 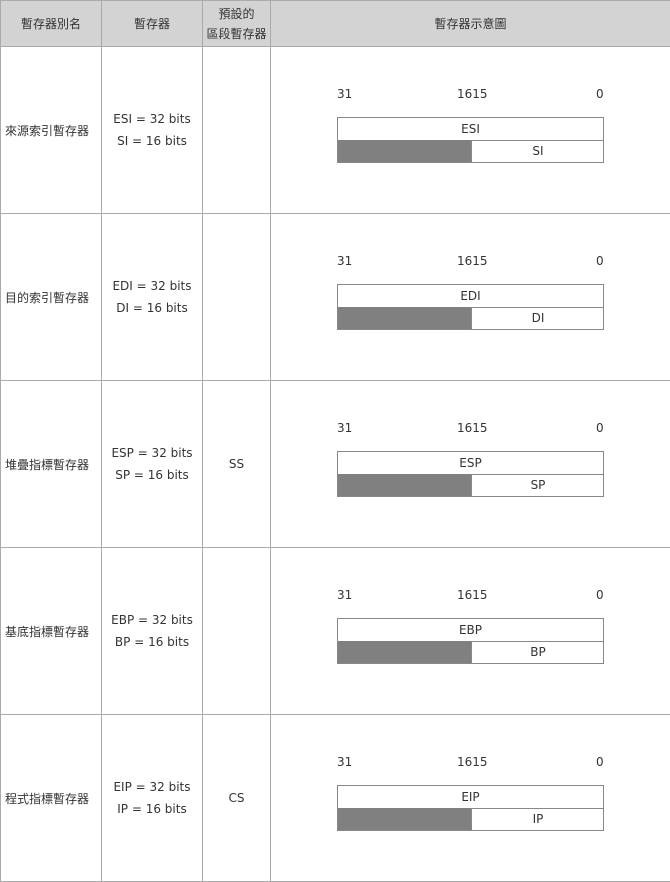 What do you see at coordinates (537, 151) in the screenshot?
I see `register-16bit-box: SI` at bounding box center [537, 151].